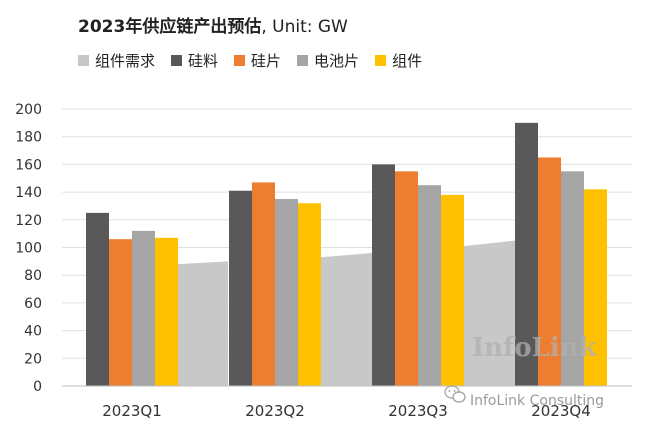 The image size is (650, 430). I want to click on chart-title-main: 2023年供应链产出预估, so click(170, 27).